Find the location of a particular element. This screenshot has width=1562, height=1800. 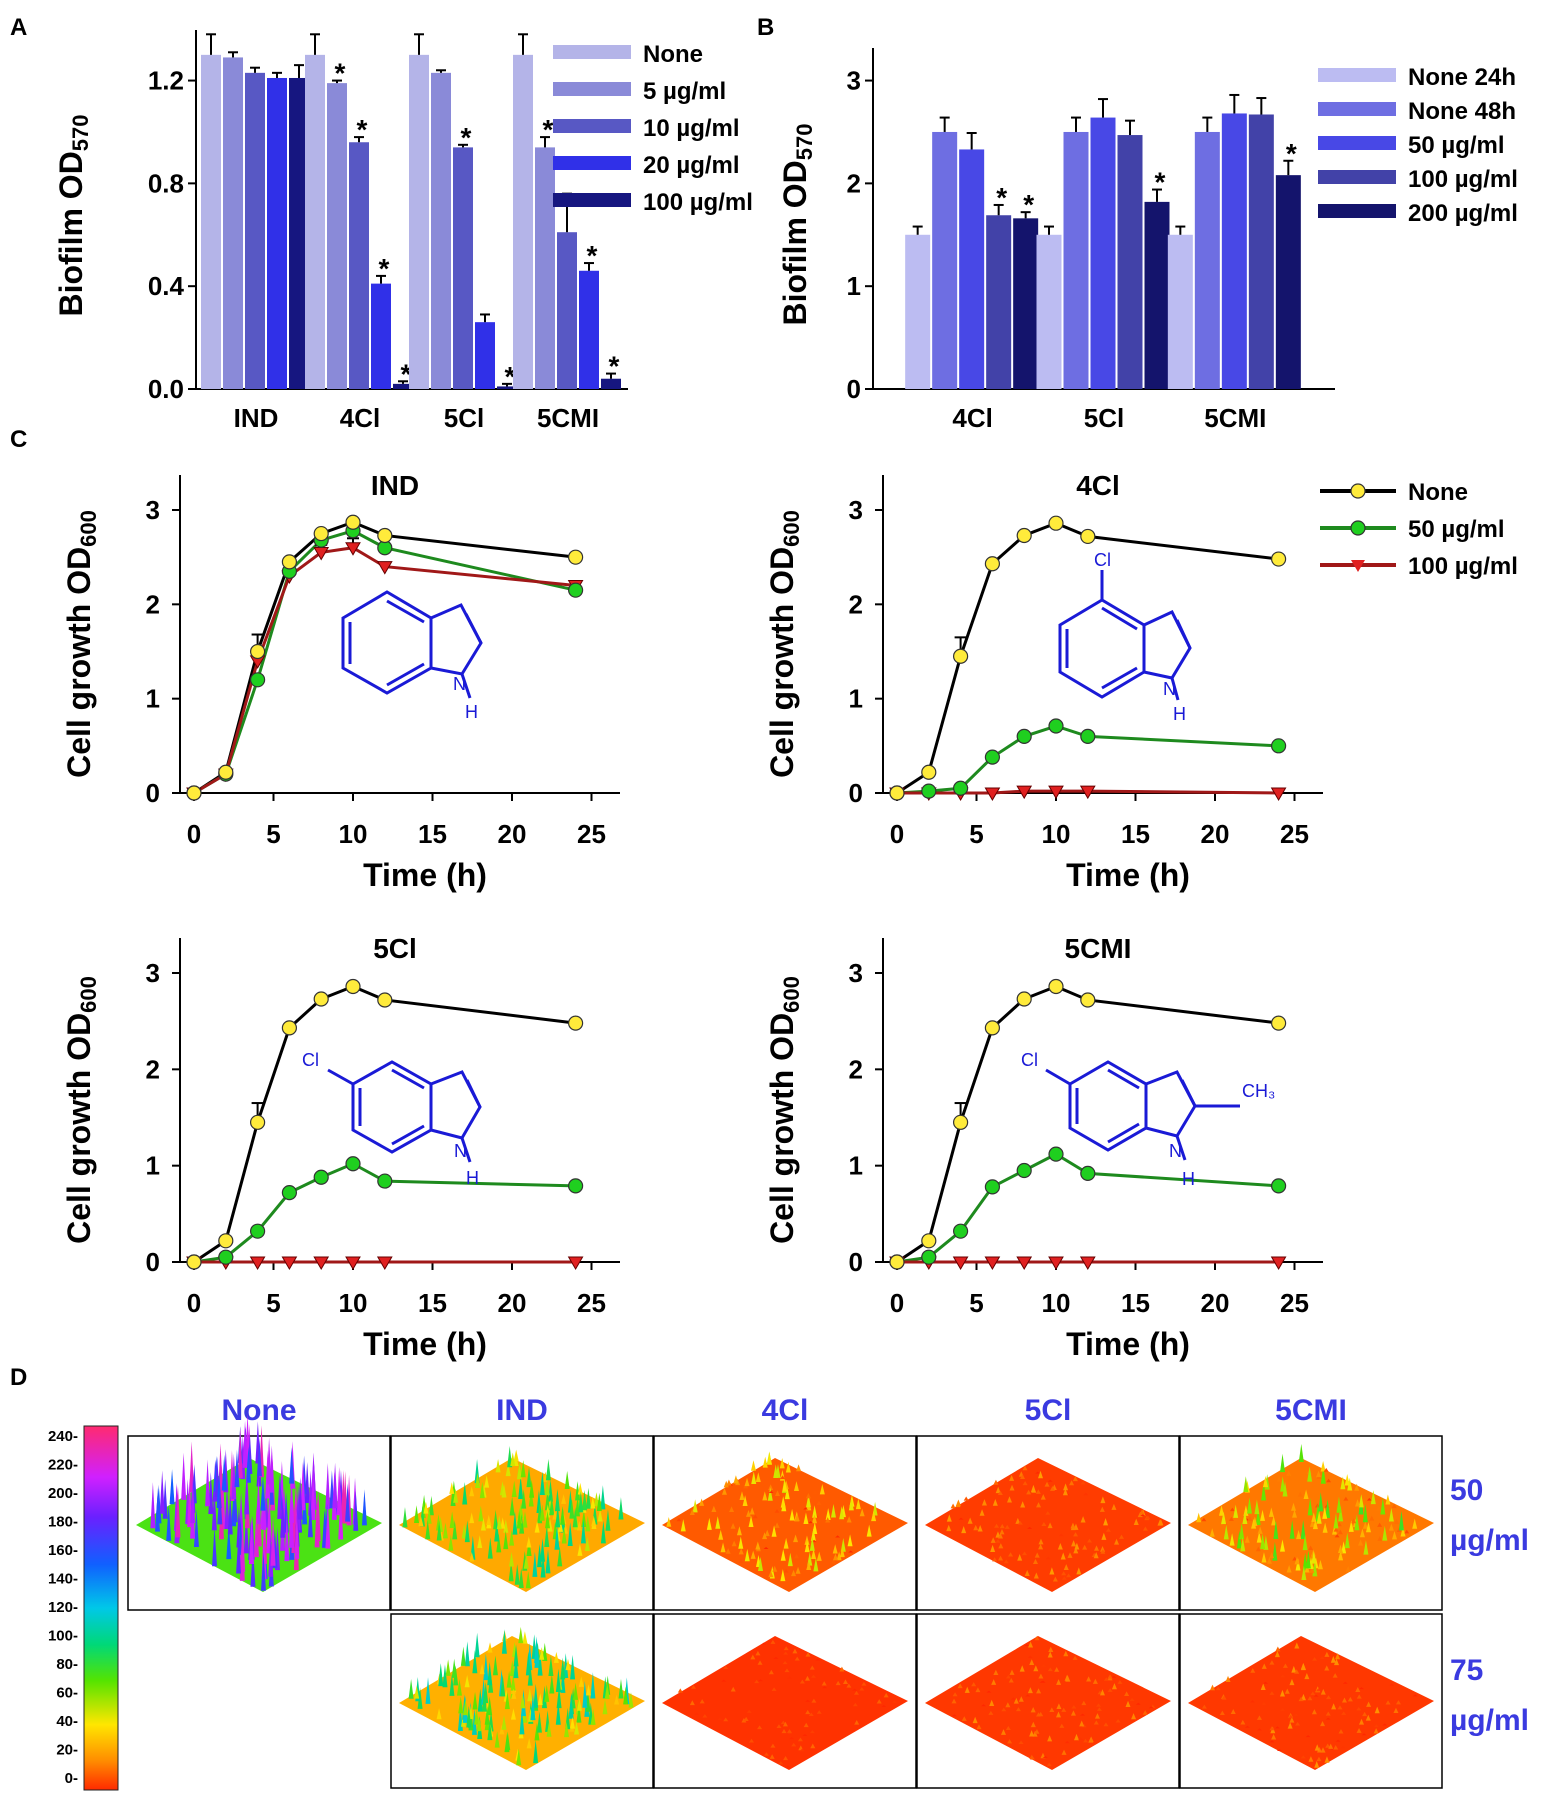

x-tick-label: 10 is located at coordinates (353, 834).